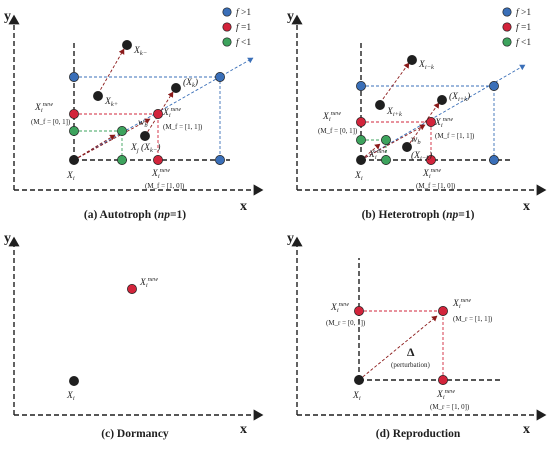 The width and height of the screenshot is (554, 460). I want to click on label-xmk-paren: (Xi−k), so click(421, 156).